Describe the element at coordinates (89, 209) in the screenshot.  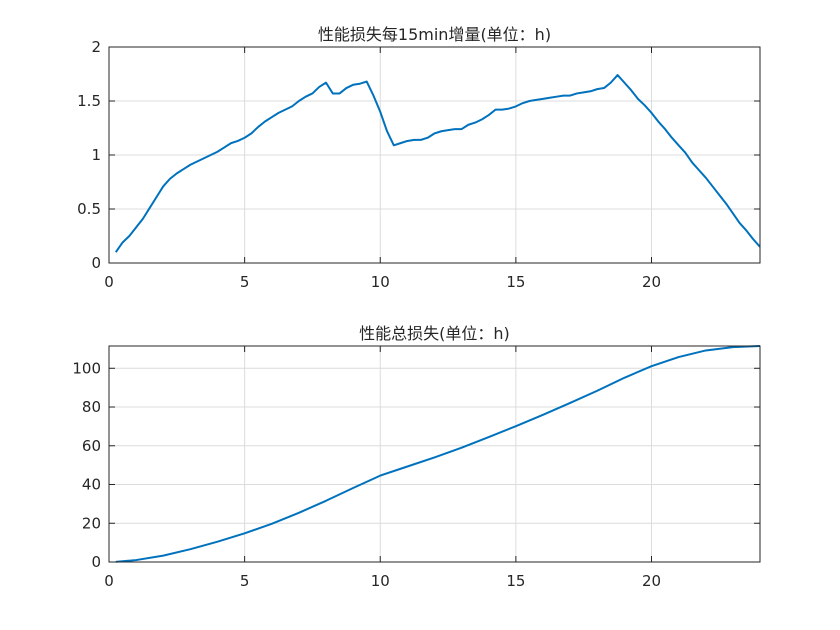
I see `top-y-tick-label: 0.5` at that location.